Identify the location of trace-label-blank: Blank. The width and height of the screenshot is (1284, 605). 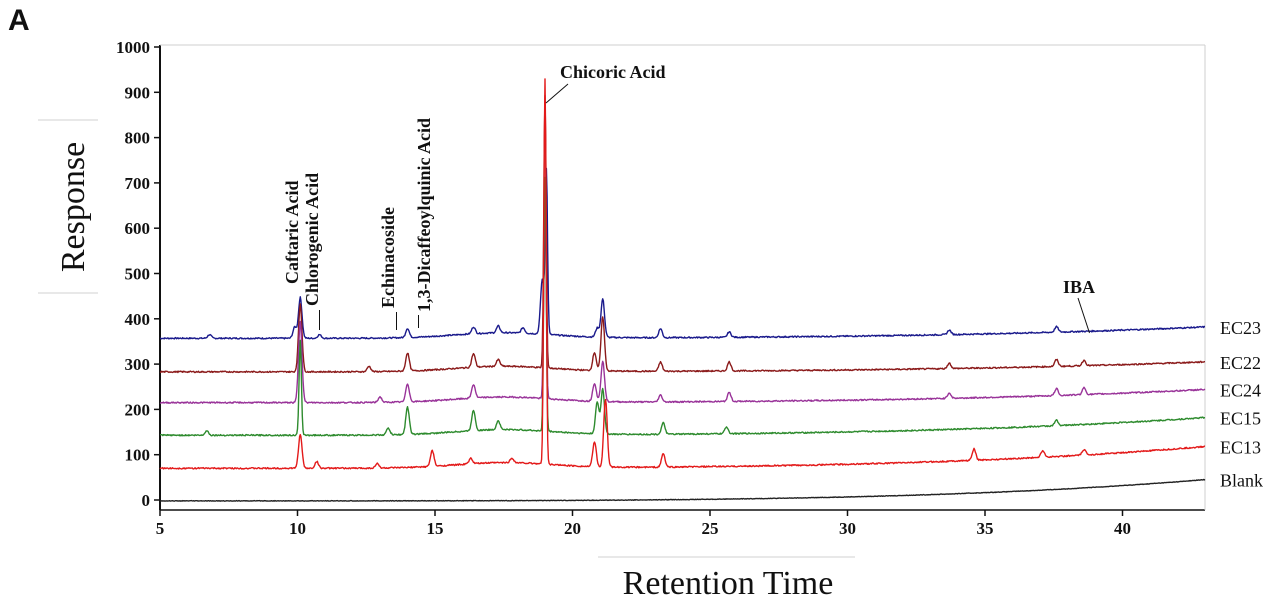
(1241, 481).